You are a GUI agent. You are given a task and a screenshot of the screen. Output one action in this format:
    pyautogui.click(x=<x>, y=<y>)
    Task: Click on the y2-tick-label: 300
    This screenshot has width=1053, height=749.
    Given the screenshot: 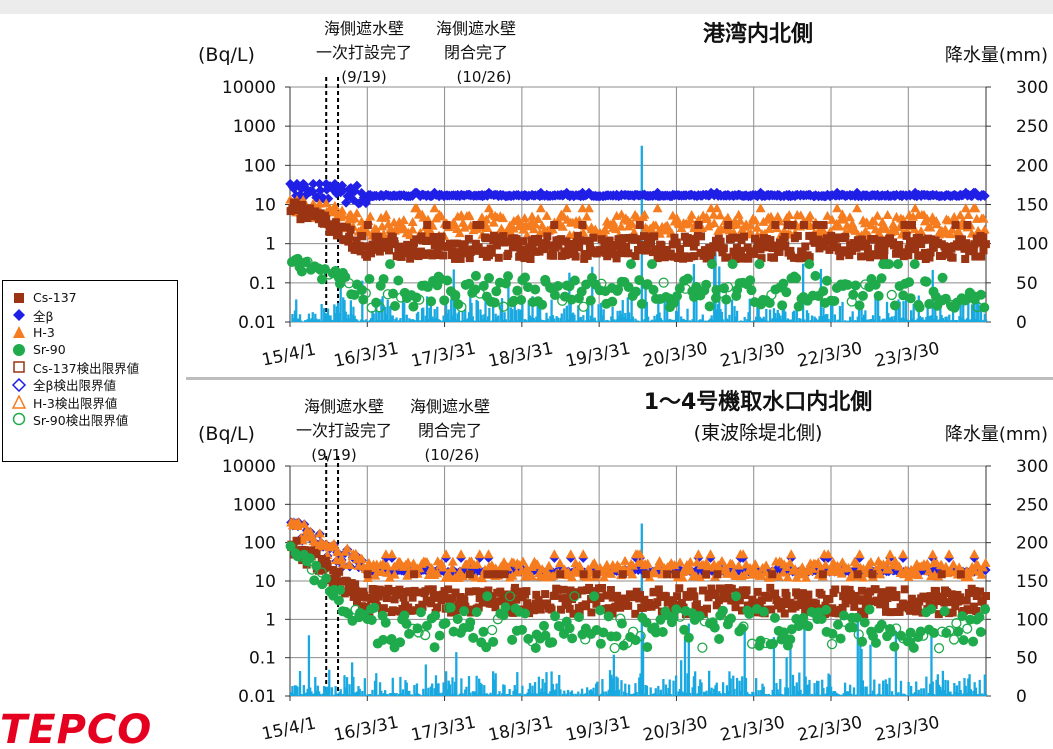 What is the action you would take?
    pyautogui.click(x=1032, y=88)
    